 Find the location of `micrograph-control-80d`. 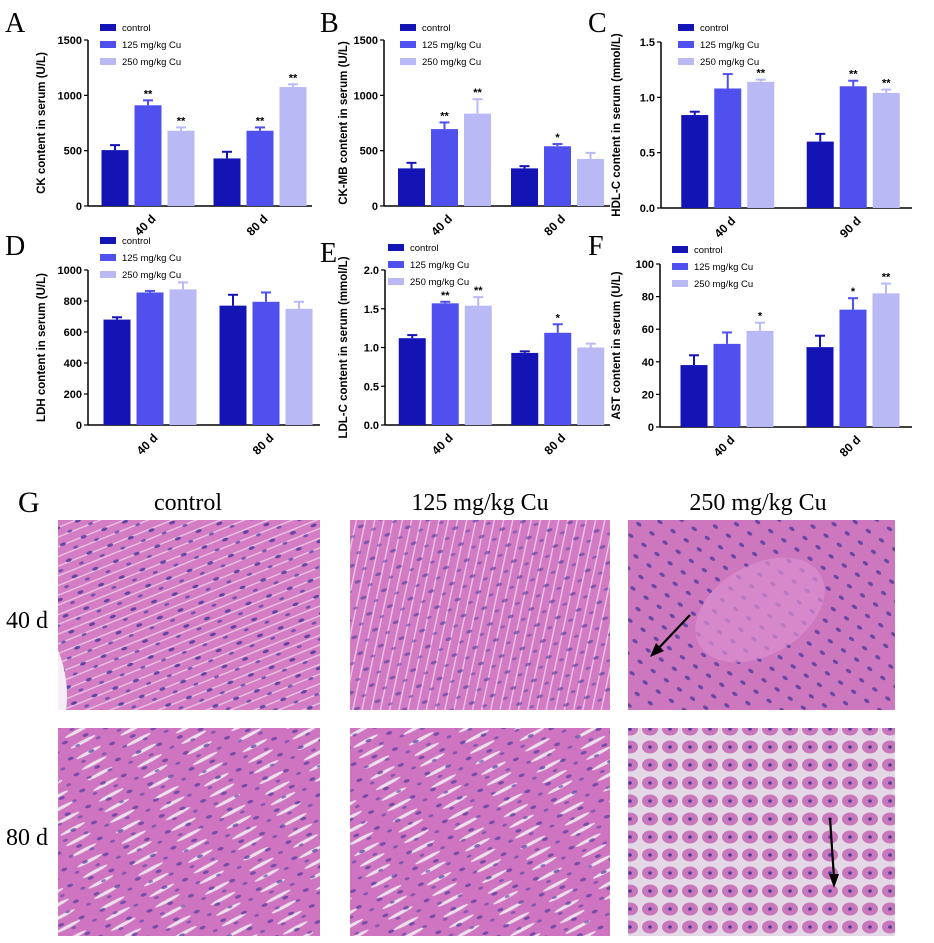

micrograph-control-80d is located at coordinates (189, 832).